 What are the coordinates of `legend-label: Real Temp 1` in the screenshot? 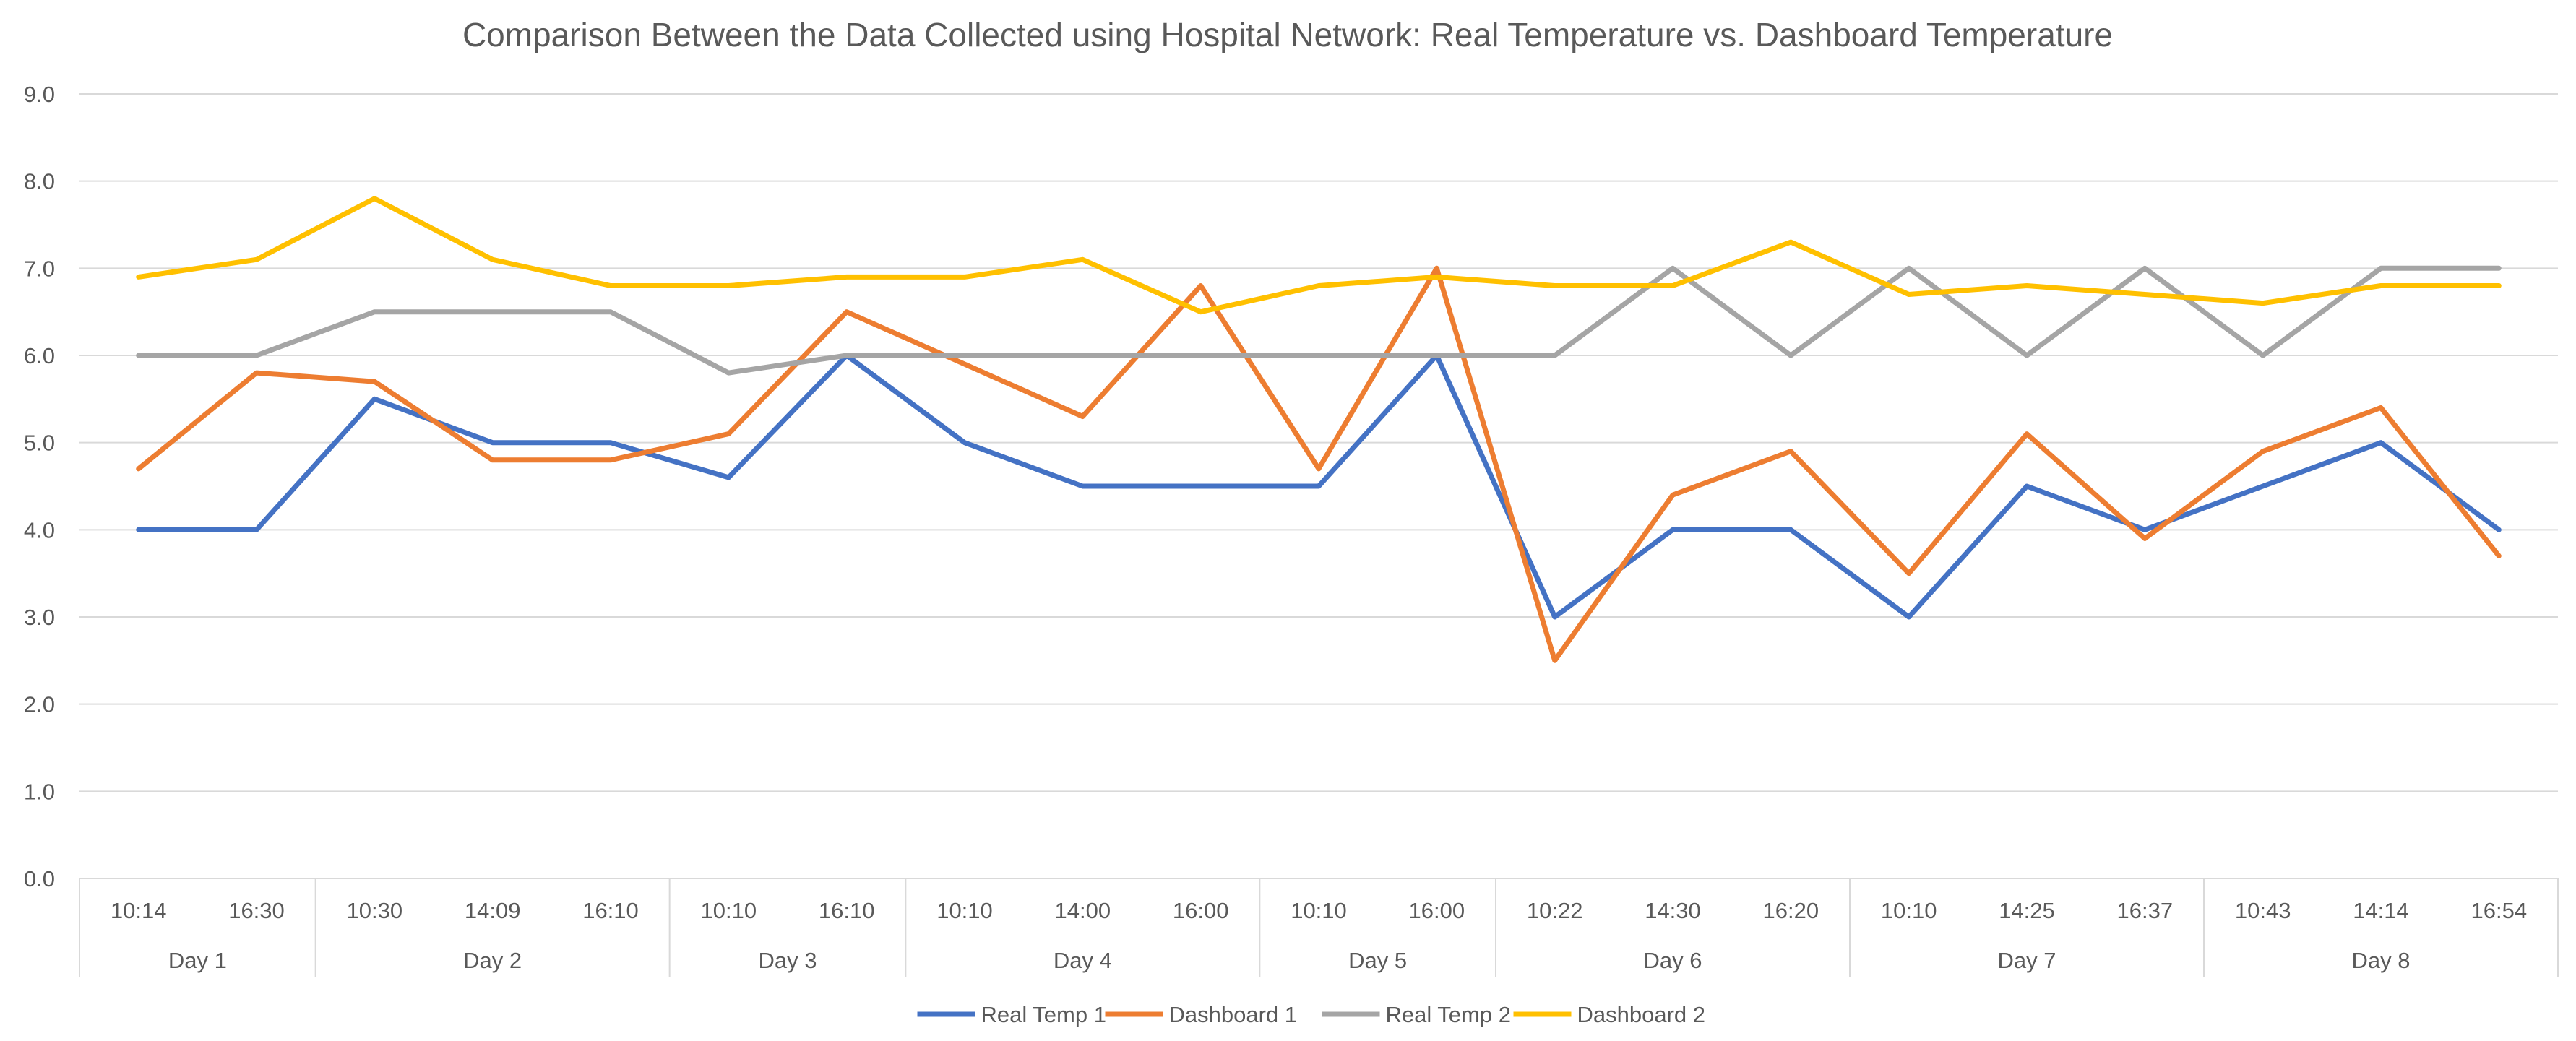 It's located at (1043, 1015).